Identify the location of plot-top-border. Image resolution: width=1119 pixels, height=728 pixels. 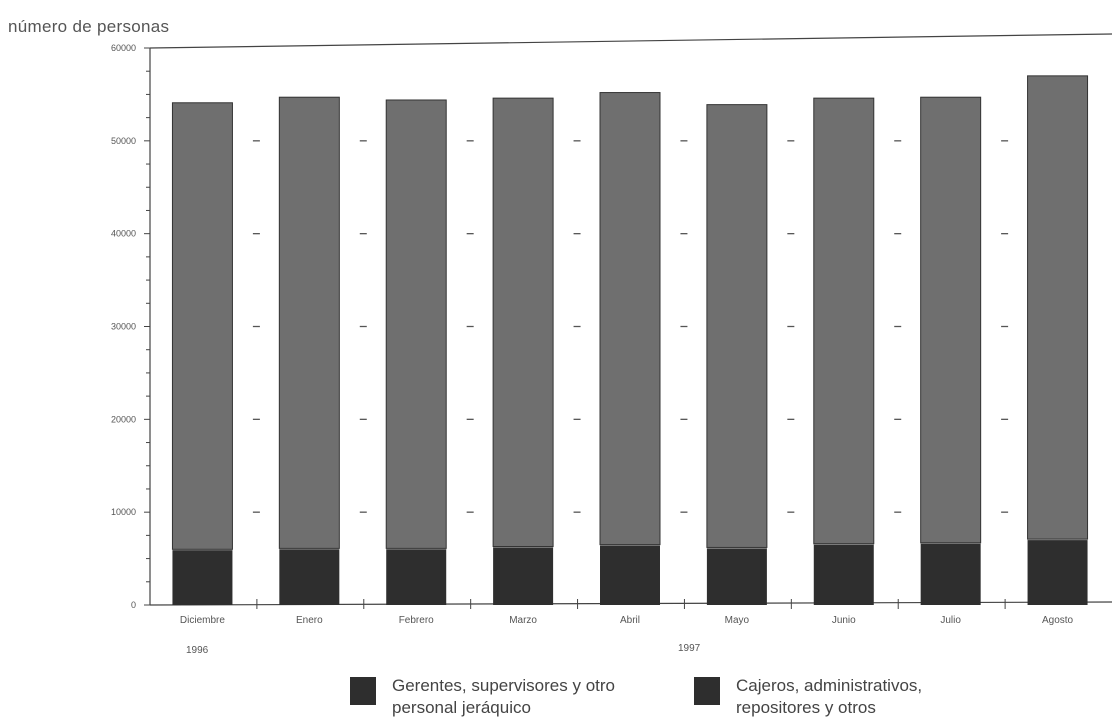
(631, 41).